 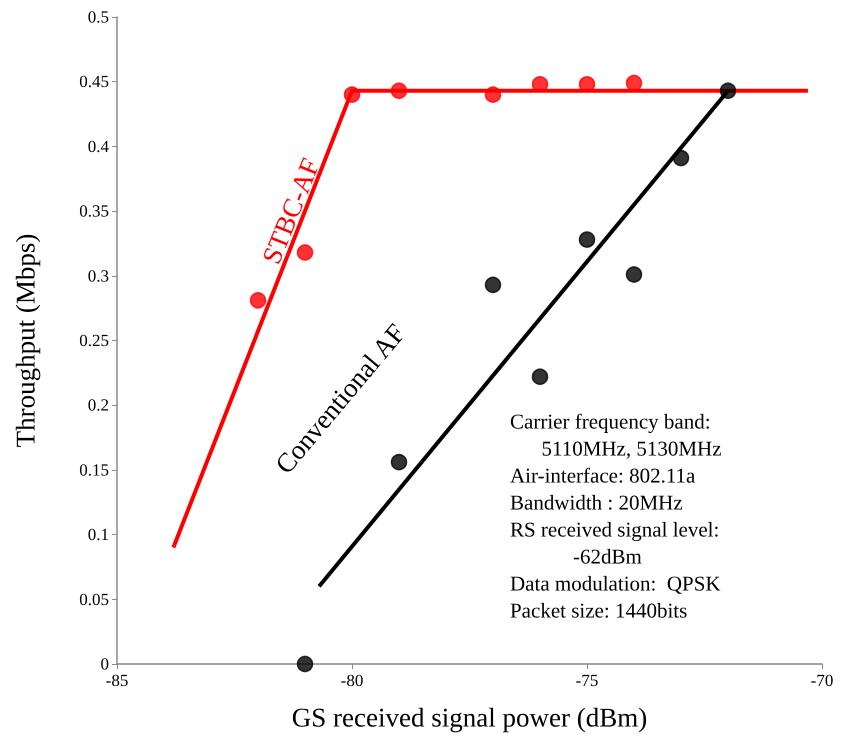 I want to click on y-tick-label: 0.15, so click(x=94, y=470).